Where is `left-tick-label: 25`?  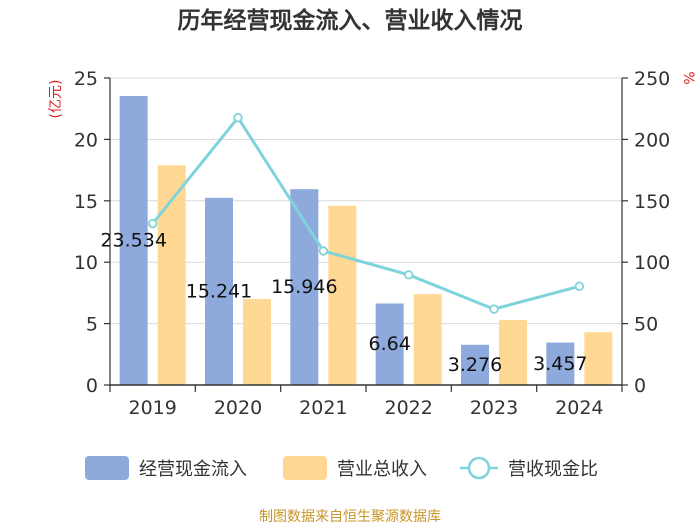 left-tick-label: 25 is located at coordinates (86, 79).